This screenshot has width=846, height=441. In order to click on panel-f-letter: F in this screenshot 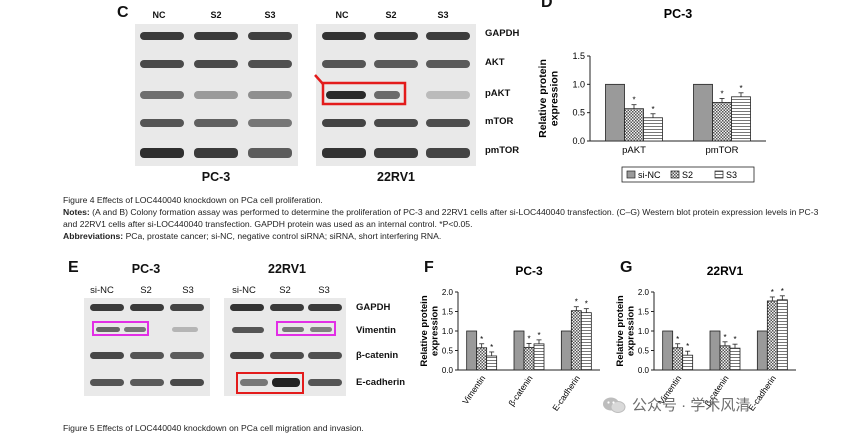, I will do `click(429, 267)`.